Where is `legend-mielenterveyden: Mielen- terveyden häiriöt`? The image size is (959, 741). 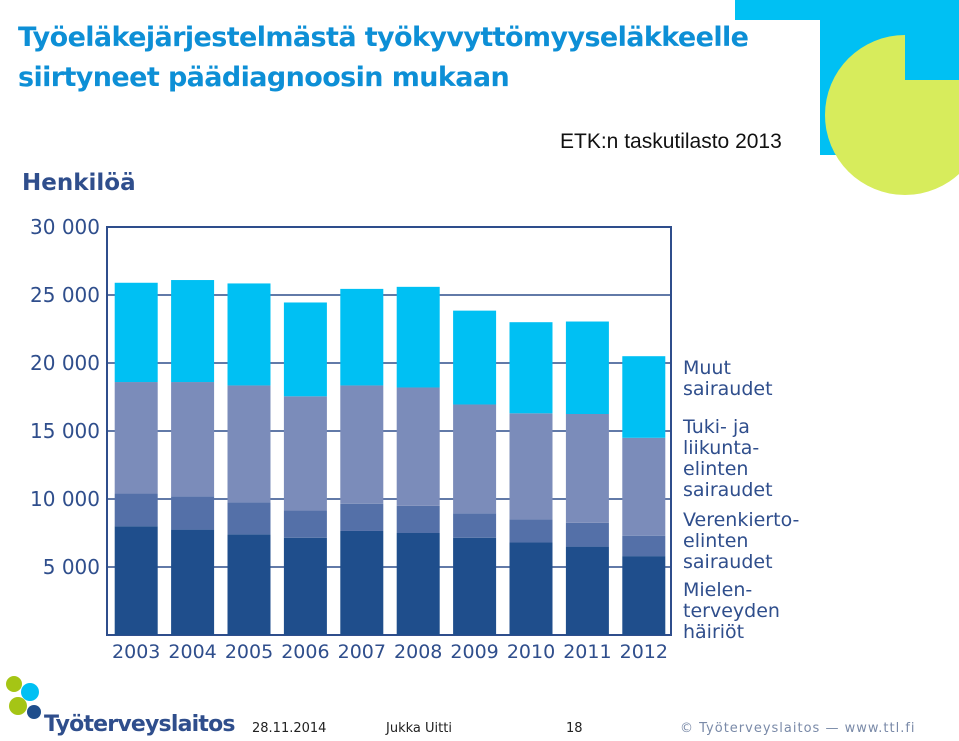
legend-mielenterveyden: Mielen- terveyden häiriöt is located at coordinates (731, 611).